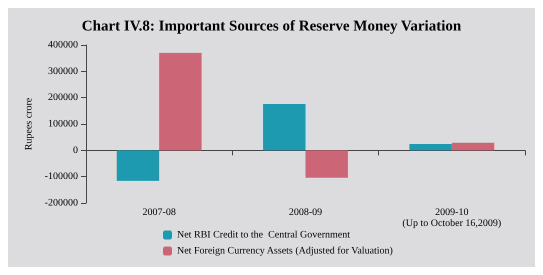 Image resolution: width=543 pixels, height=275 pixels. What do you see at coordinates (272, 26) in the screenshot?
I see `chart-title: Chart IV.8: Important Sources of Reserve Money Variation` at bounding box center [272, 26].